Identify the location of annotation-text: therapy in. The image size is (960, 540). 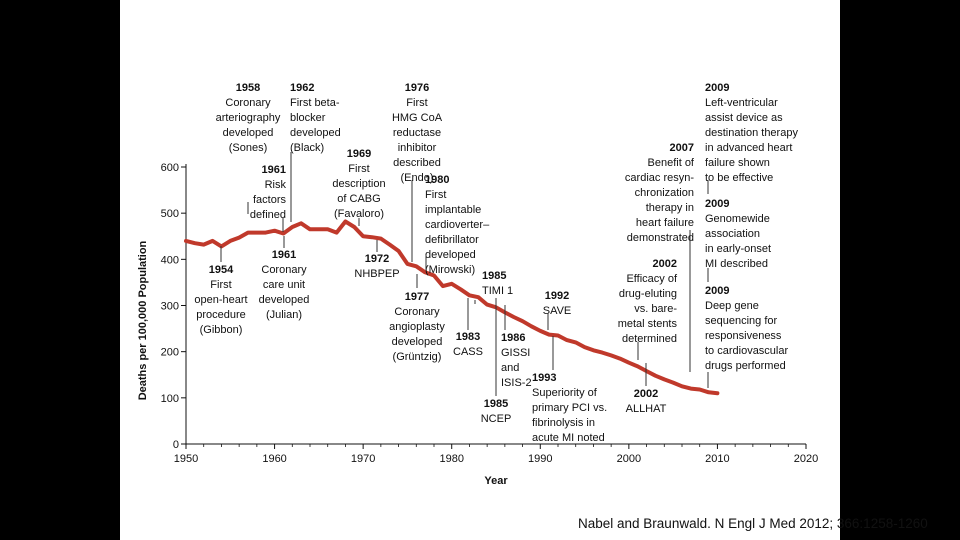
(670, 208).